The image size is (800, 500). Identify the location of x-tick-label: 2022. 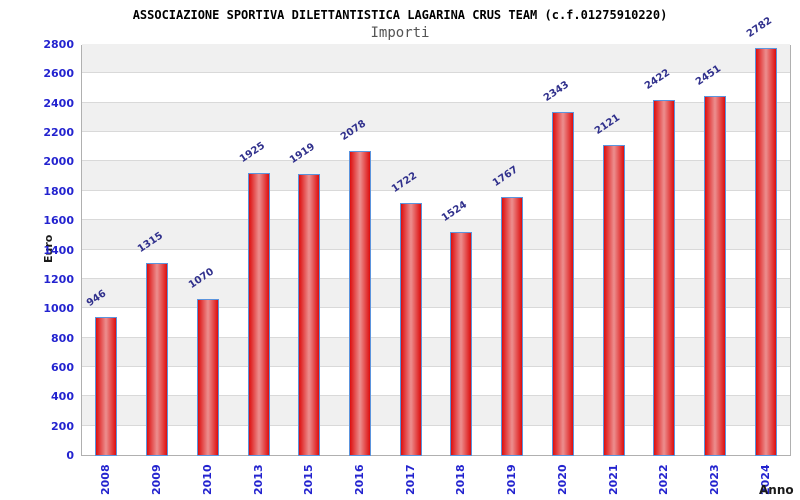
(664, 479).